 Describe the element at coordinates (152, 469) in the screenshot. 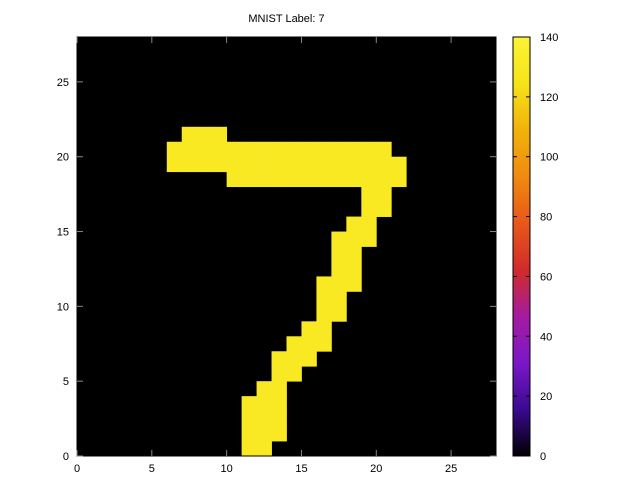

I see `x-tick-label: 5` at that location.